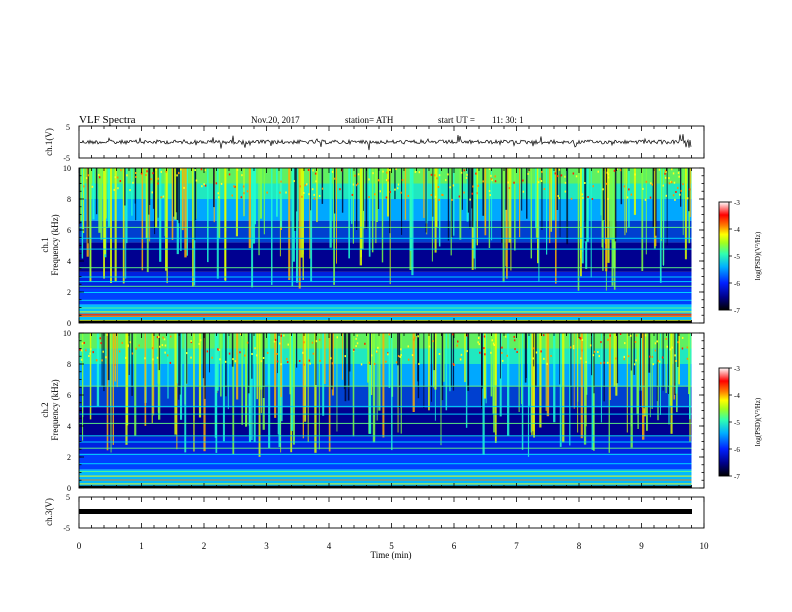 Image resolution: width=792 pixels, height=612 pixels. What do you see at coordinates (55, 409) in the screenshot?
I see `ch2-ylabel-frequency: Frequency (kHz)` at bounding box center [55, 409].